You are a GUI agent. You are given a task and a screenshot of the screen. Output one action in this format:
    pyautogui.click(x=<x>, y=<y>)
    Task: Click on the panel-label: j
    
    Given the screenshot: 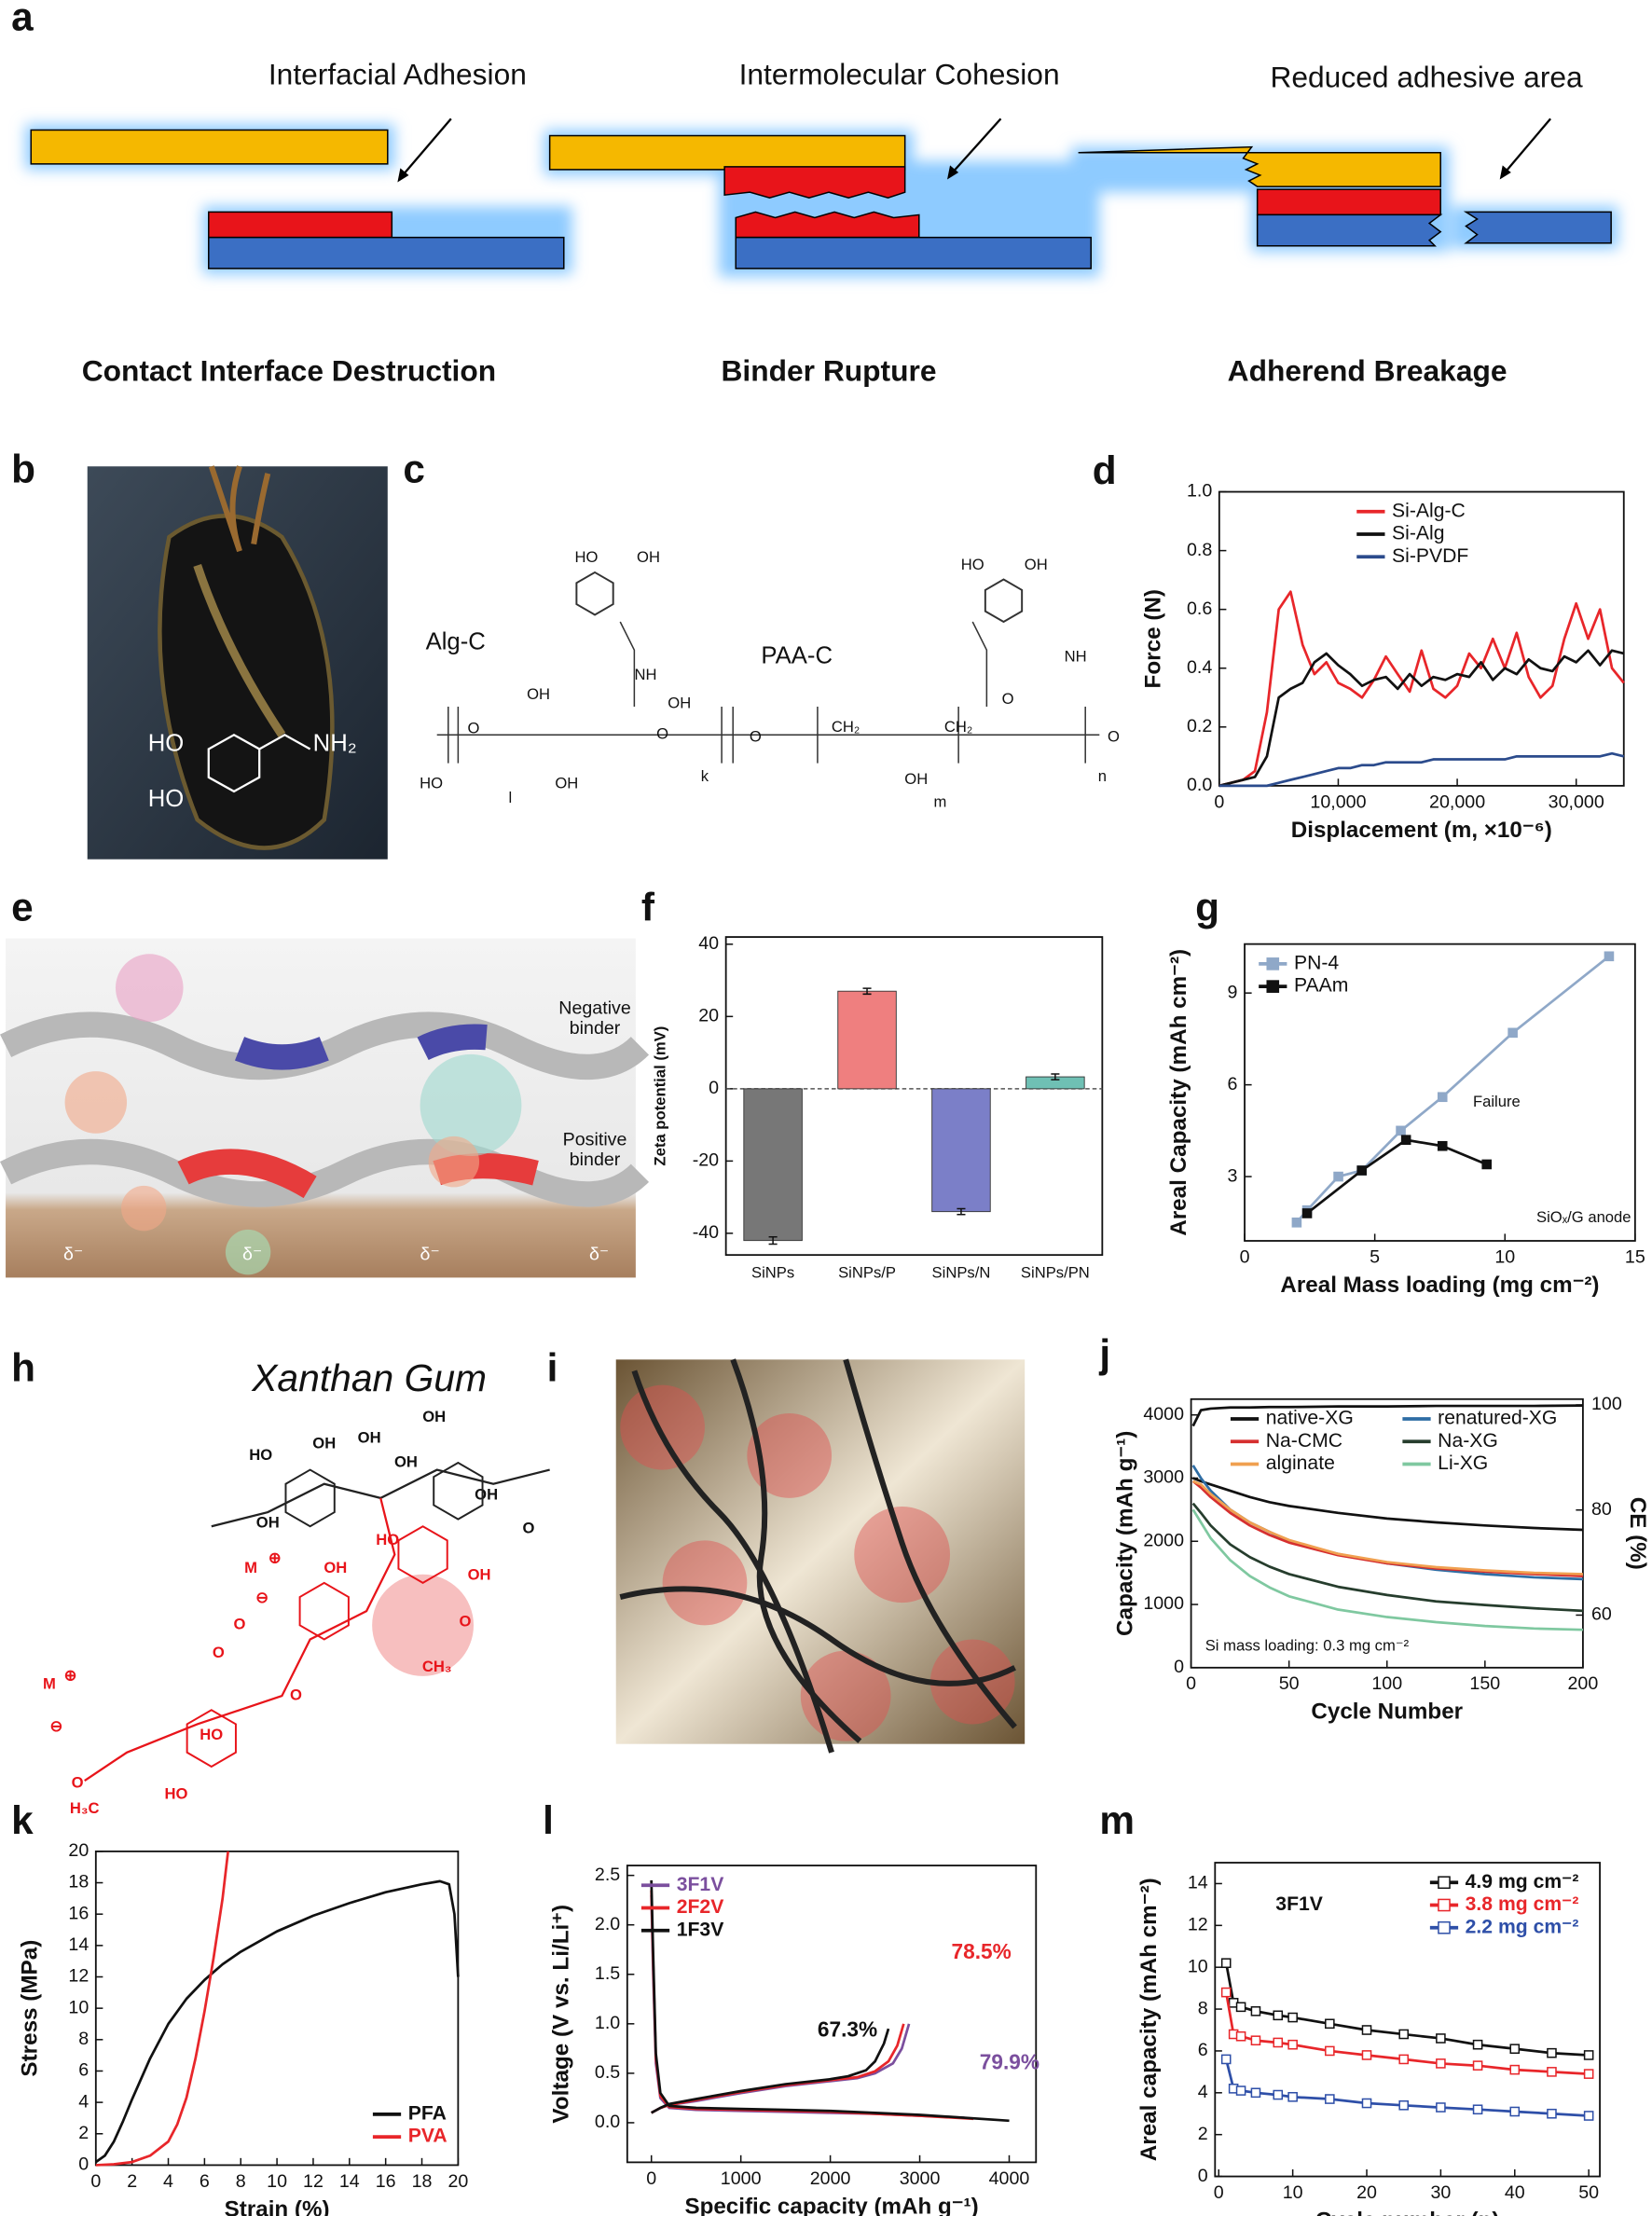 What is the action you would take?
    pyautogui.click(x=1104, y=1353)
    